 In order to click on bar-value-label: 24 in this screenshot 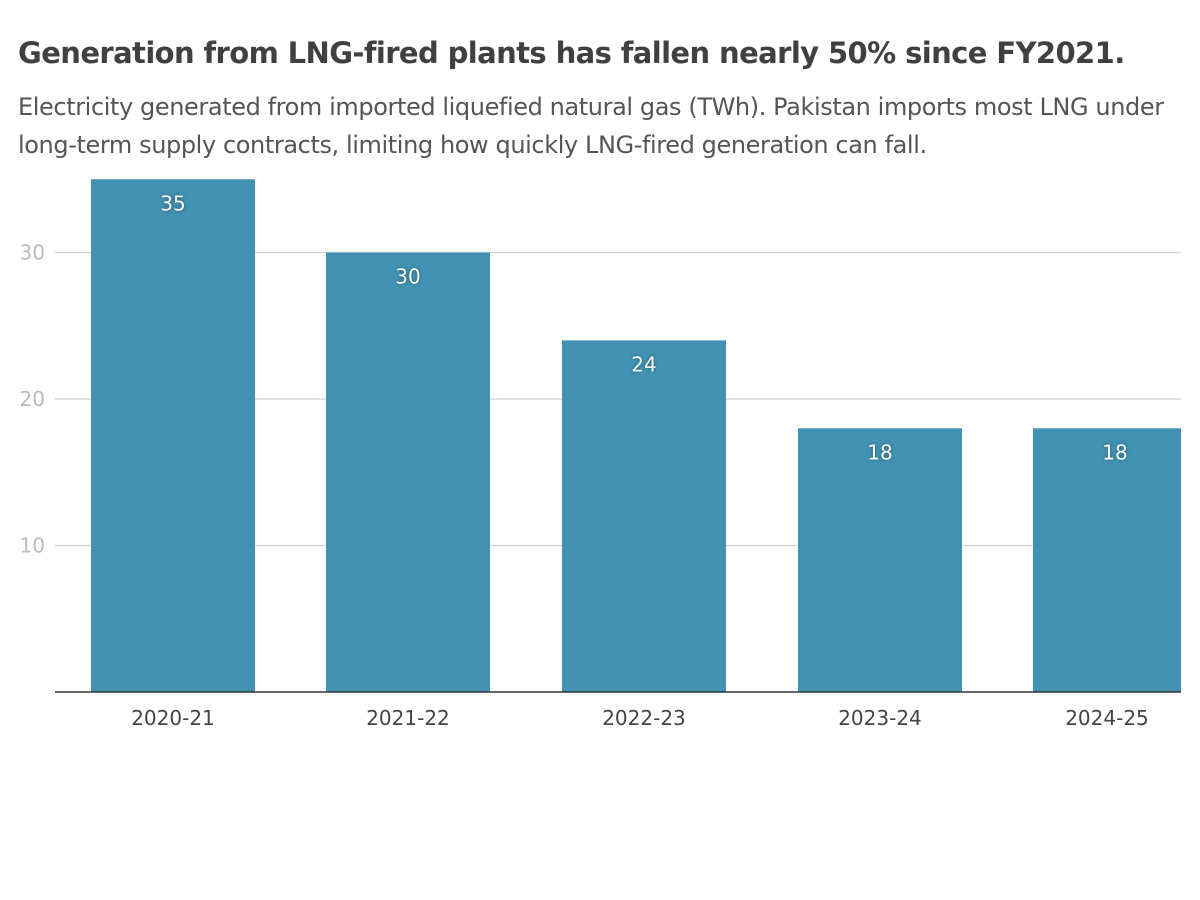, I will do `click(643, 364)`.